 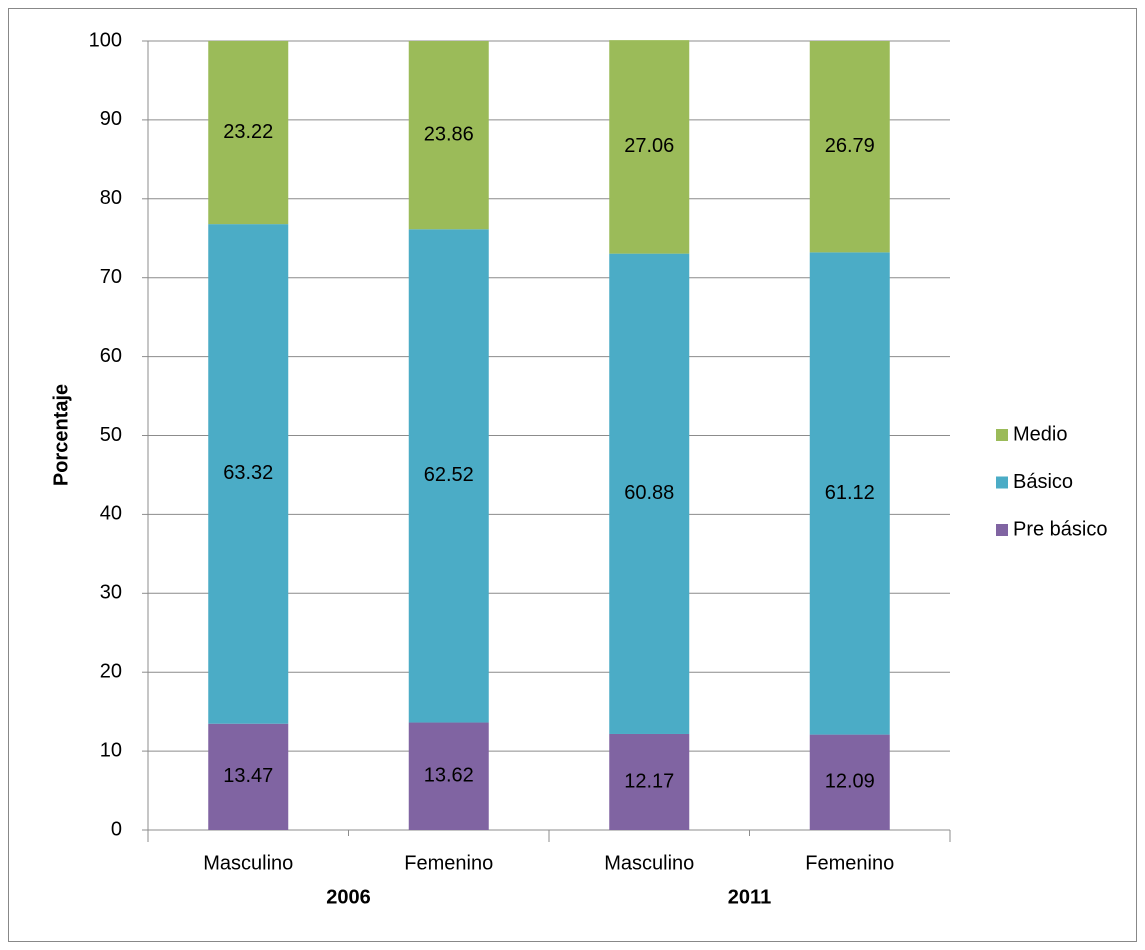 I want to click on data-label: 62.52, so click(x=449, y=475).